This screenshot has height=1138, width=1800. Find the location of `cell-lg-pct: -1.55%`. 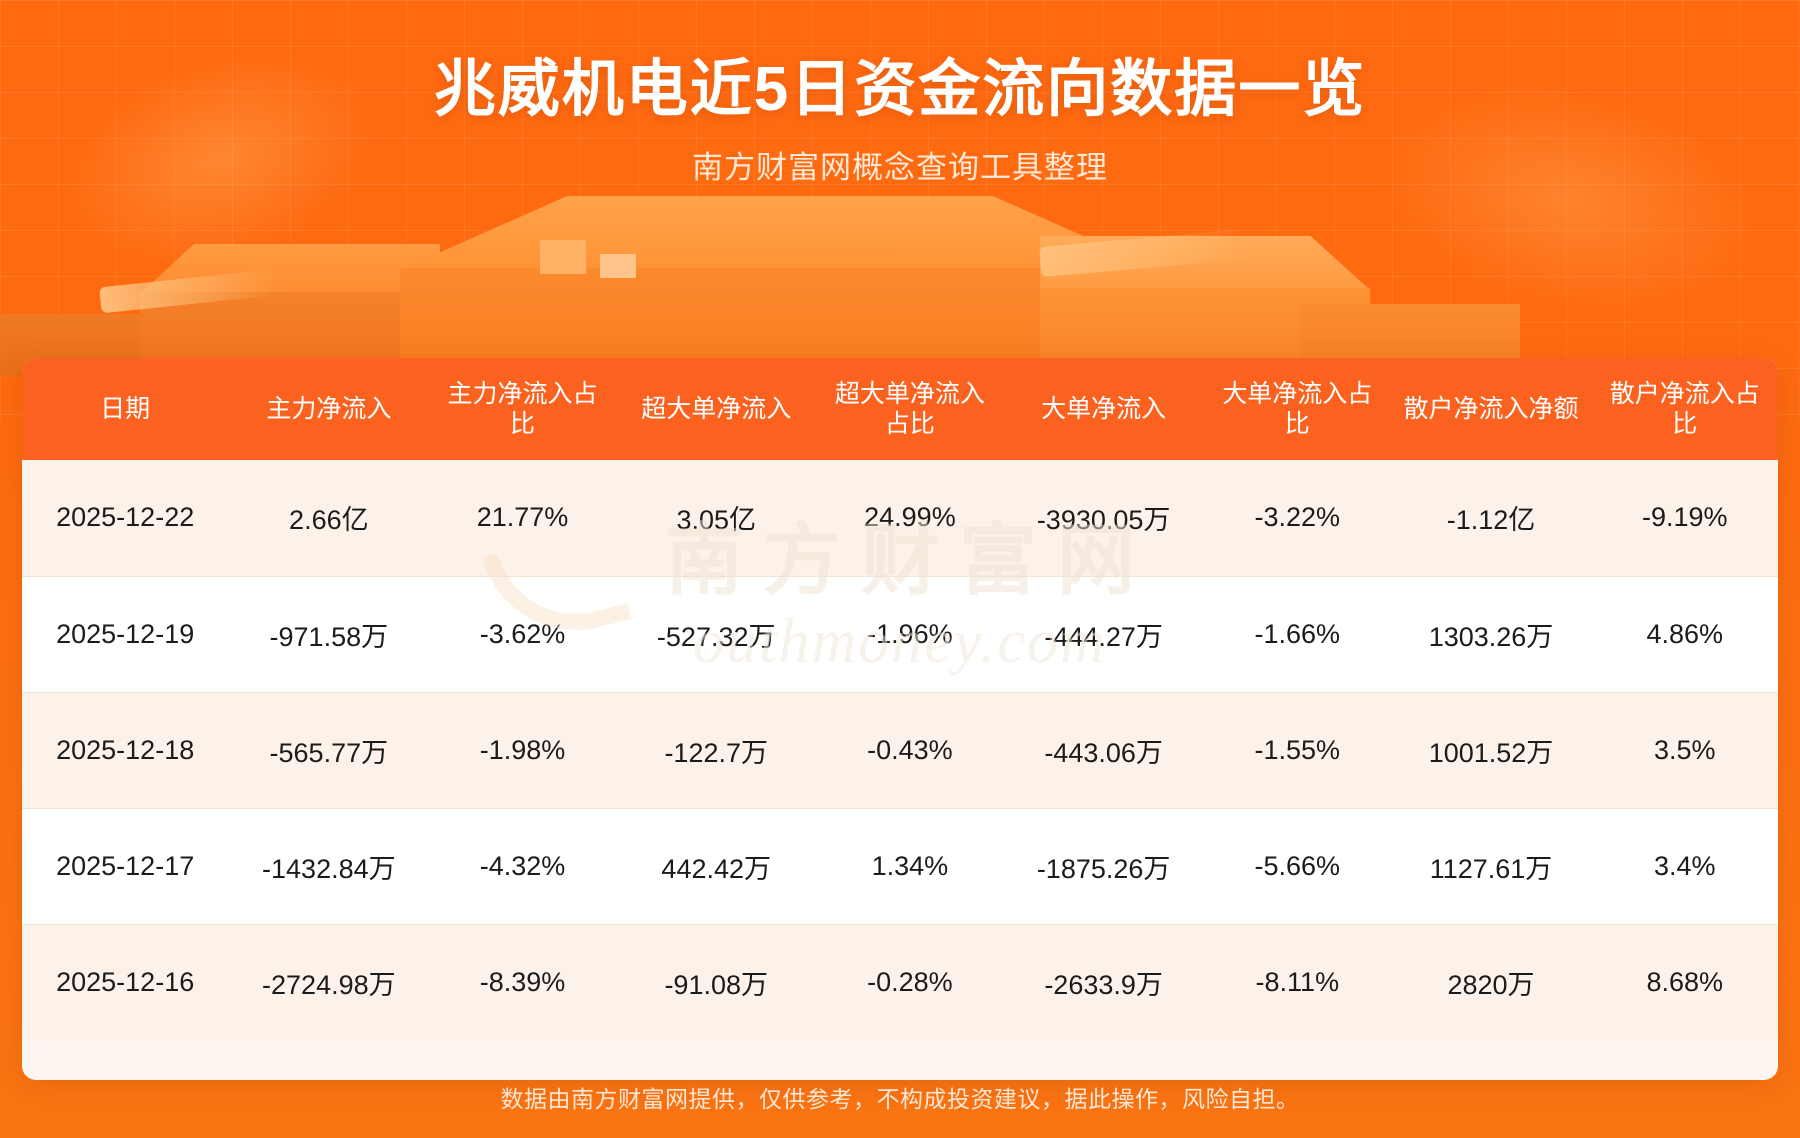

cell-lg-pct: -1.55% is located at coordinates (1297, 750).